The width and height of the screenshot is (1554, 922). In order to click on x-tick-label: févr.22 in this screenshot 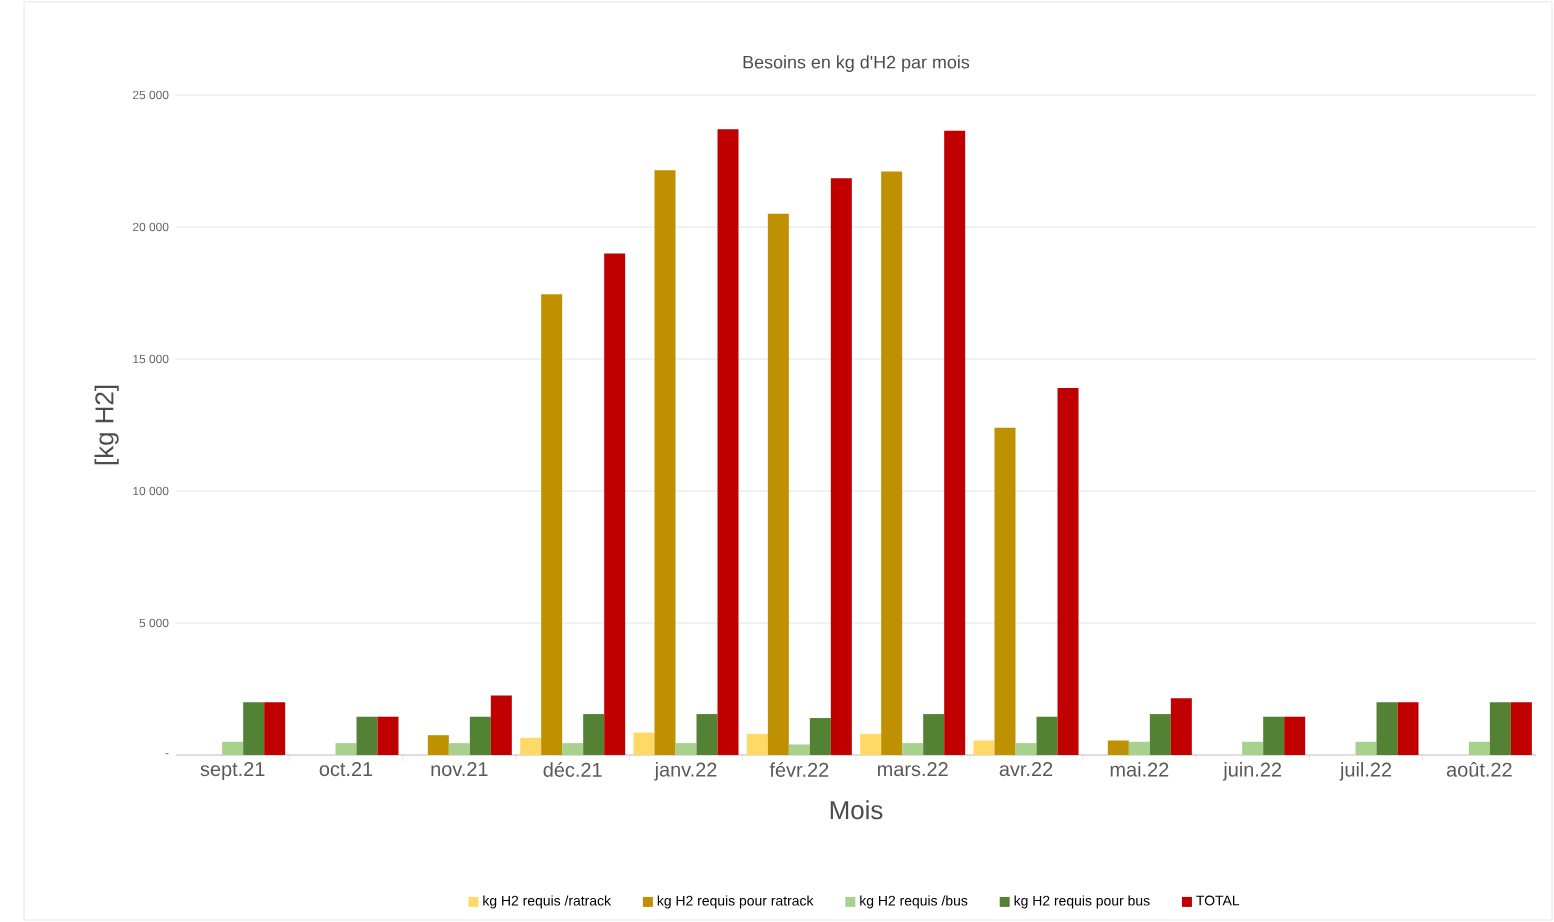, I will do `click(799, 769)`.